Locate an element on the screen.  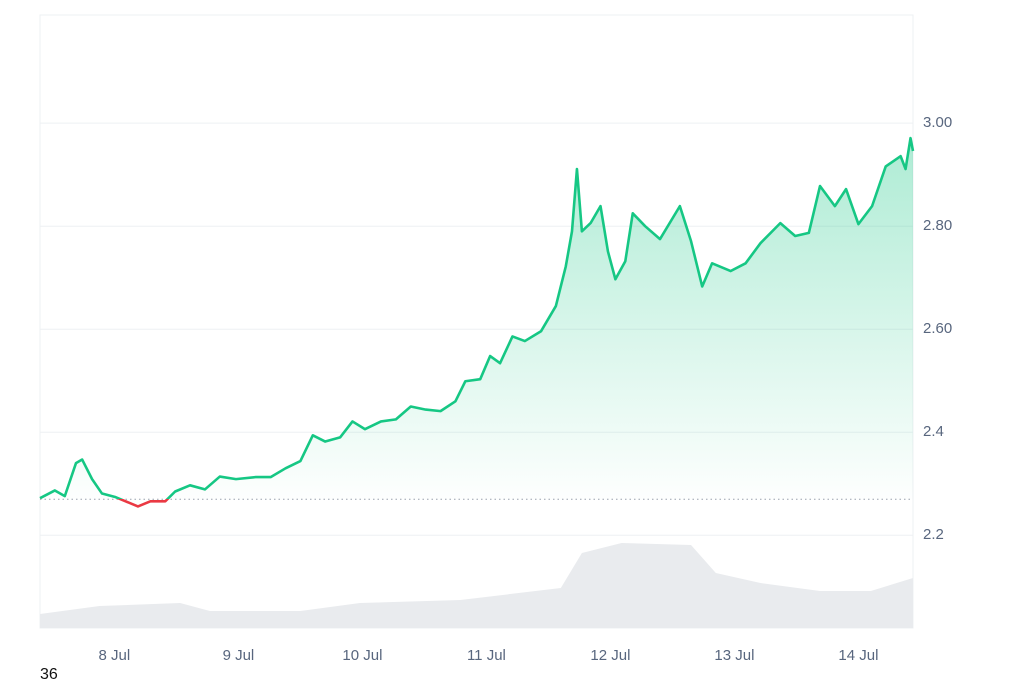
y-tick-label: 2.2 is located at coordinates (933, 534).